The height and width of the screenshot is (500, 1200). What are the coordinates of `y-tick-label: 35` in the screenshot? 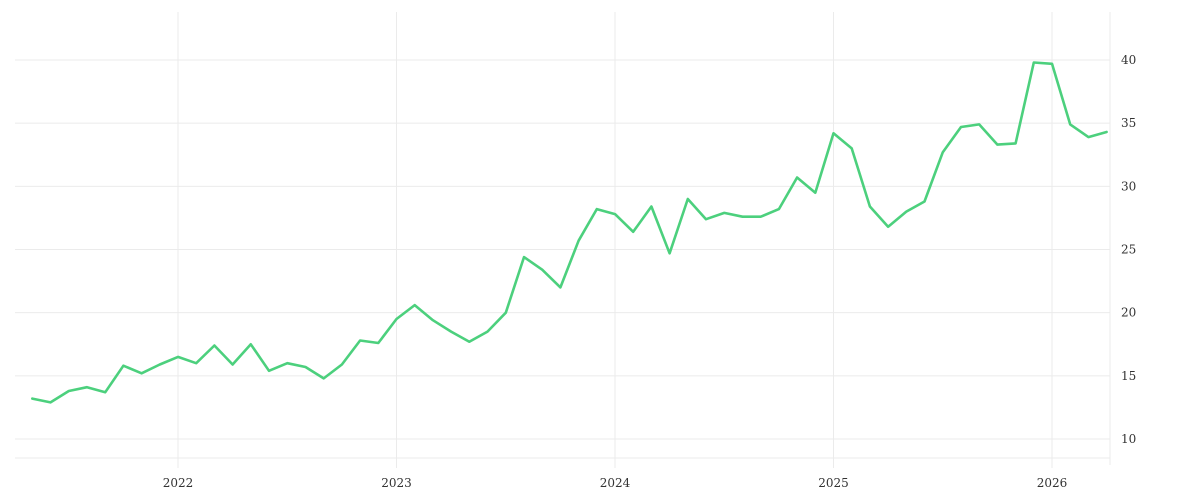 It's located at (1128, 123).